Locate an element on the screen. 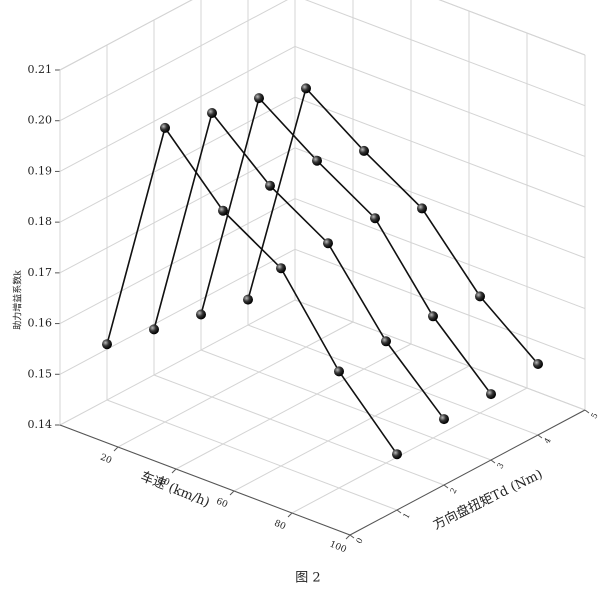 This screenshot has width=616, height=603. x-tick-label: 60 is located at coordinates (222, 504).